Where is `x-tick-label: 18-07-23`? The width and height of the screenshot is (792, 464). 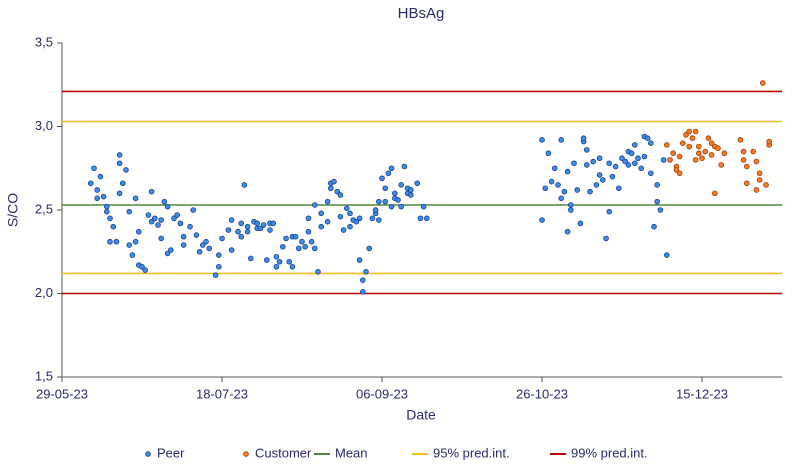 x-tick-label: 18-07-23 is located at coordinates (222, 393).